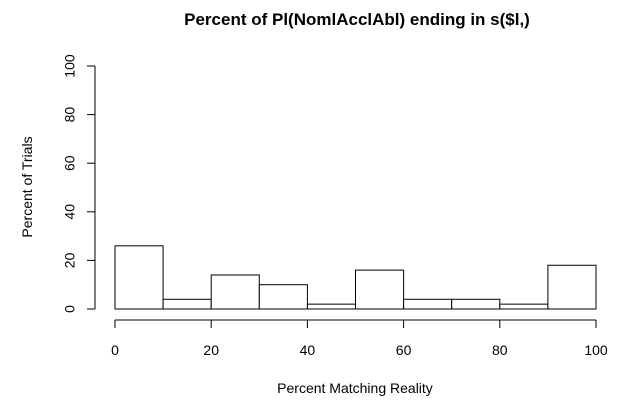  I want to click on bars-group, so click(355, 277).